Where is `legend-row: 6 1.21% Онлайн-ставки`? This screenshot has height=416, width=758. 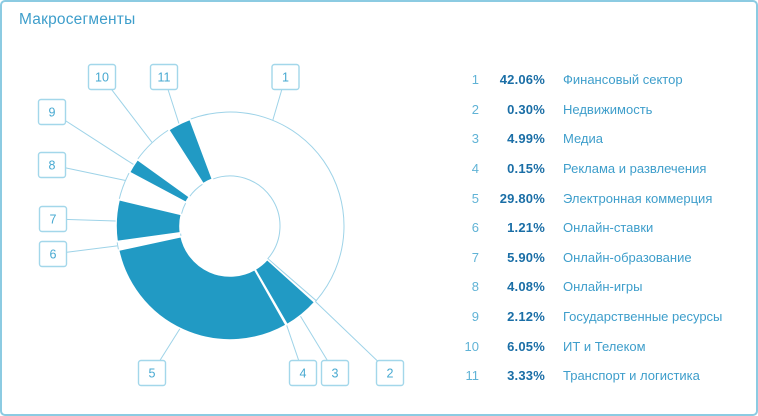
legend-row: 6 1.21% Онлайн-ставки is located at coordinates (604, 228).